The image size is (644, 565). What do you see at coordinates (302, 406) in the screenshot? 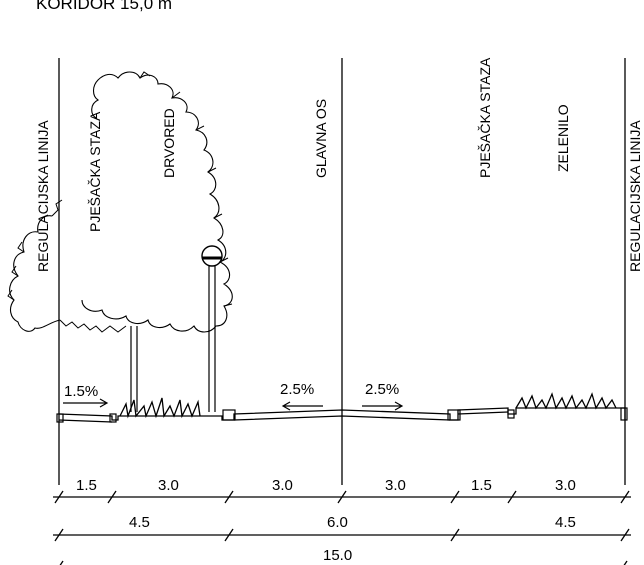
I see `slope-arrow-road-left-icon` at bounding box center [302, 406].